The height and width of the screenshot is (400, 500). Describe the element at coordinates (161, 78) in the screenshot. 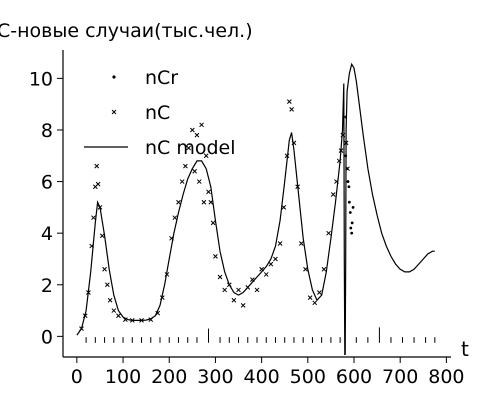

I see `legend-label: nCr` at that location.